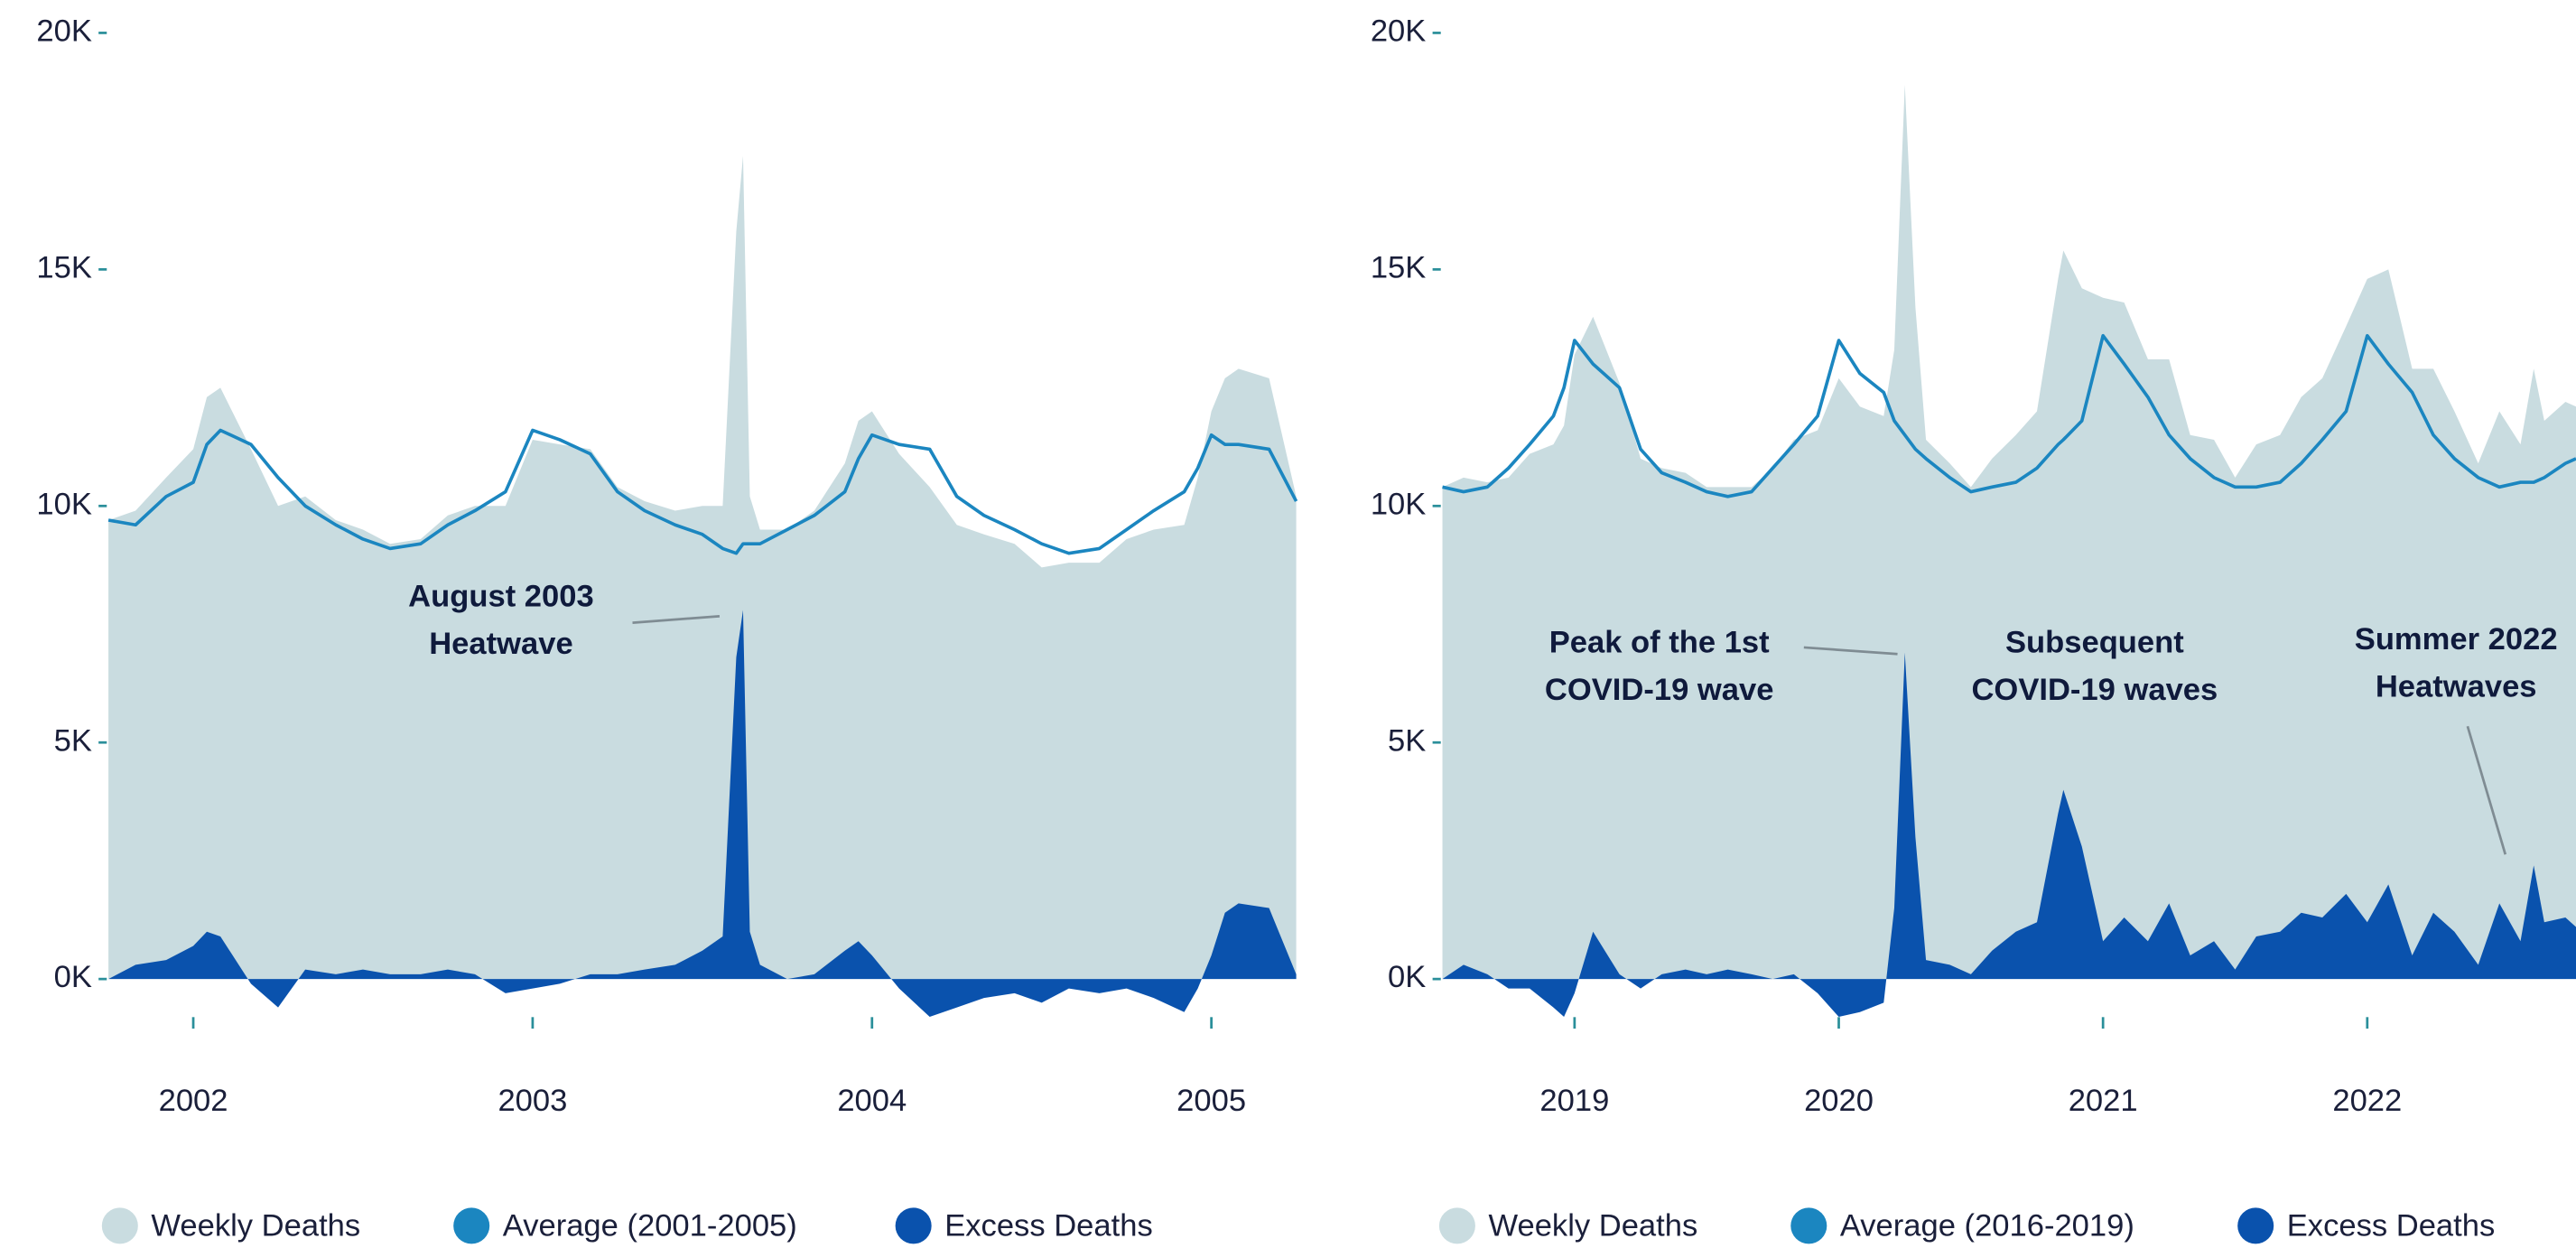 Image resolution: width=2576 pixels, height=1248 pixels. I want to click on x-tick-label: 2019, so click(1574, 1101).